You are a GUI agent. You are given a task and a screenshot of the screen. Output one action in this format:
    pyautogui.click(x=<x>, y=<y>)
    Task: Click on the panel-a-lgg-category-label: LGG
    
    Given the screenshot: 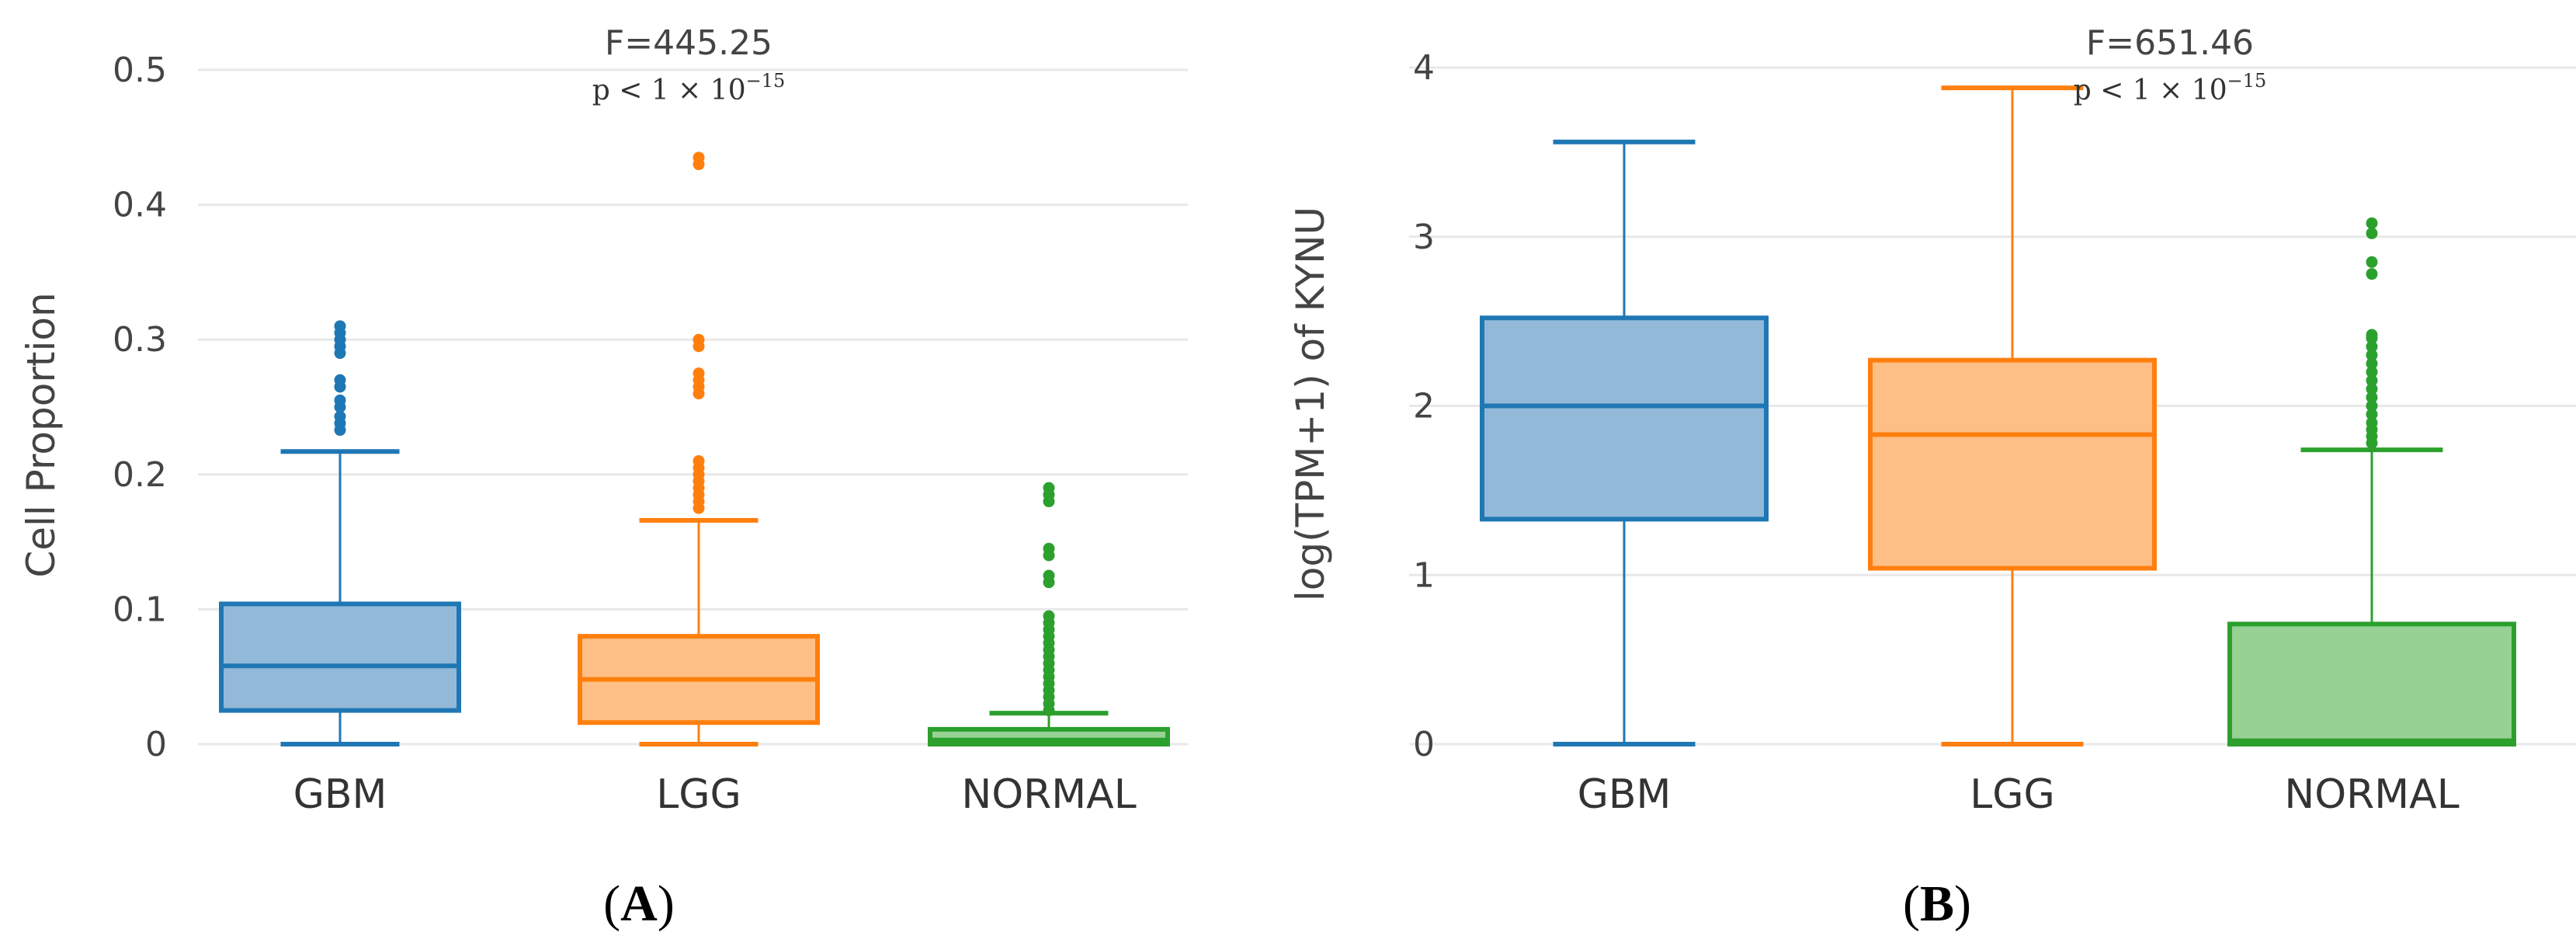 What is the action you would take?
    pyautogui.click(x=698, y=794)
    